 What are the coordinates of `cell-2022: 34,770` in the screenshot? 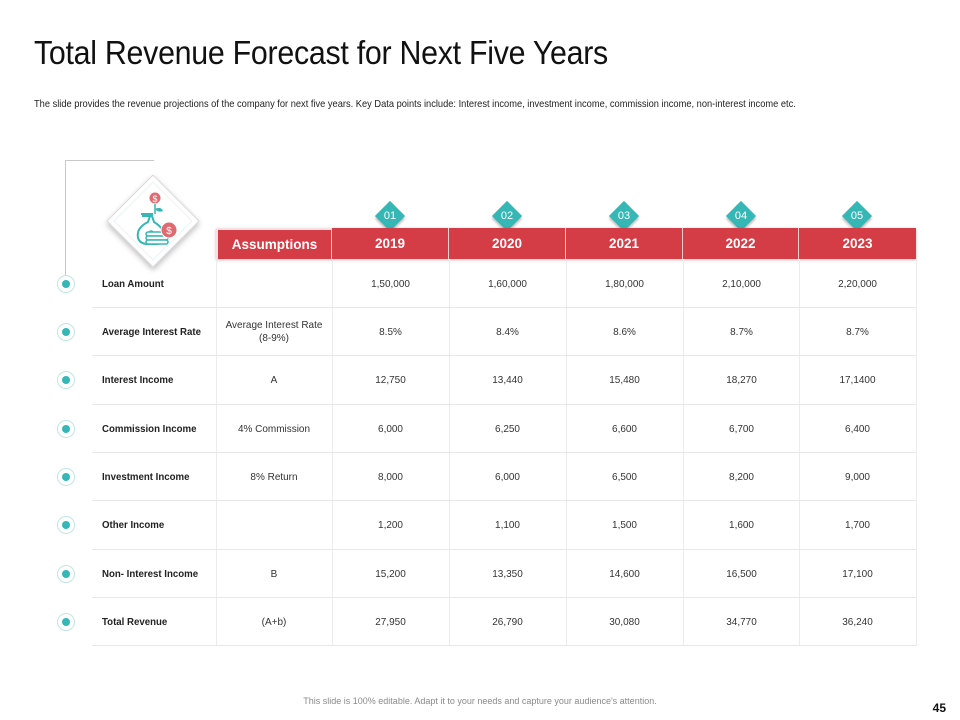 It's located at (741, 621).